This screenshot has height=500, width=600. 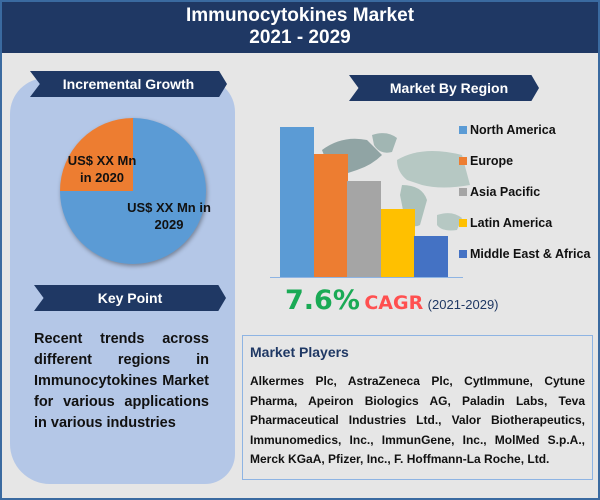 I want to click on legend-item: North America, so click(x=524, y=129).